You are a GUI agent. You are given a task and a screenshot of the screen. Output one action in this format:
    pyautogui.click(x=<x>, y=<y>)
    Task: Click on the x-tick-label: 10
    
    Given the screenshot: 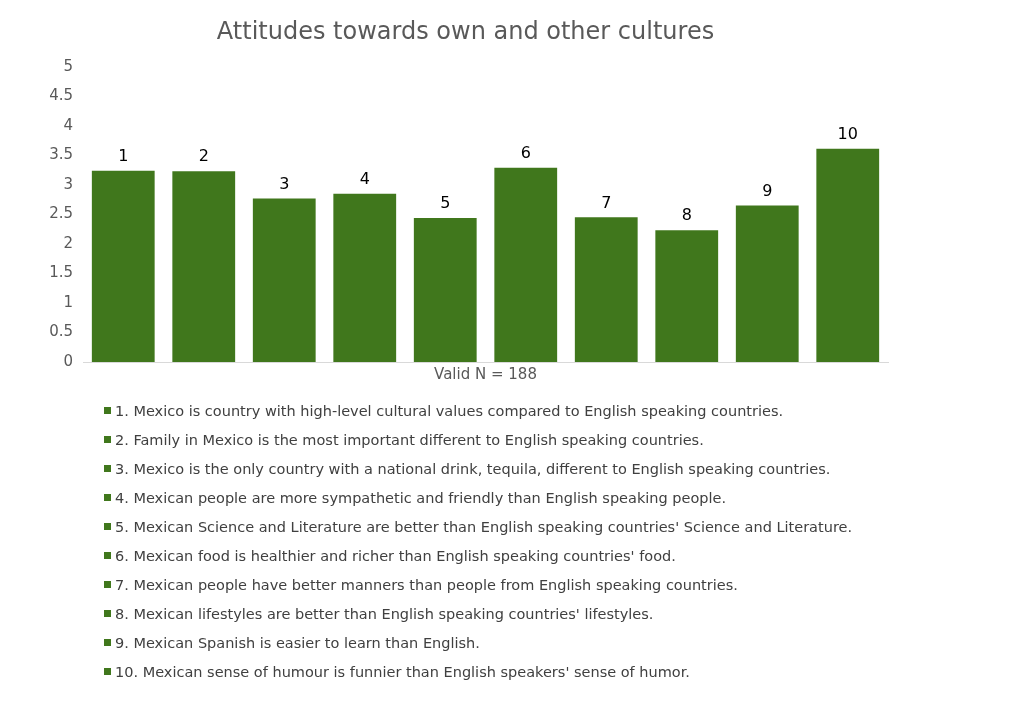 What is the action you would take?
    pyautogui.click(x=847, y=134)
    